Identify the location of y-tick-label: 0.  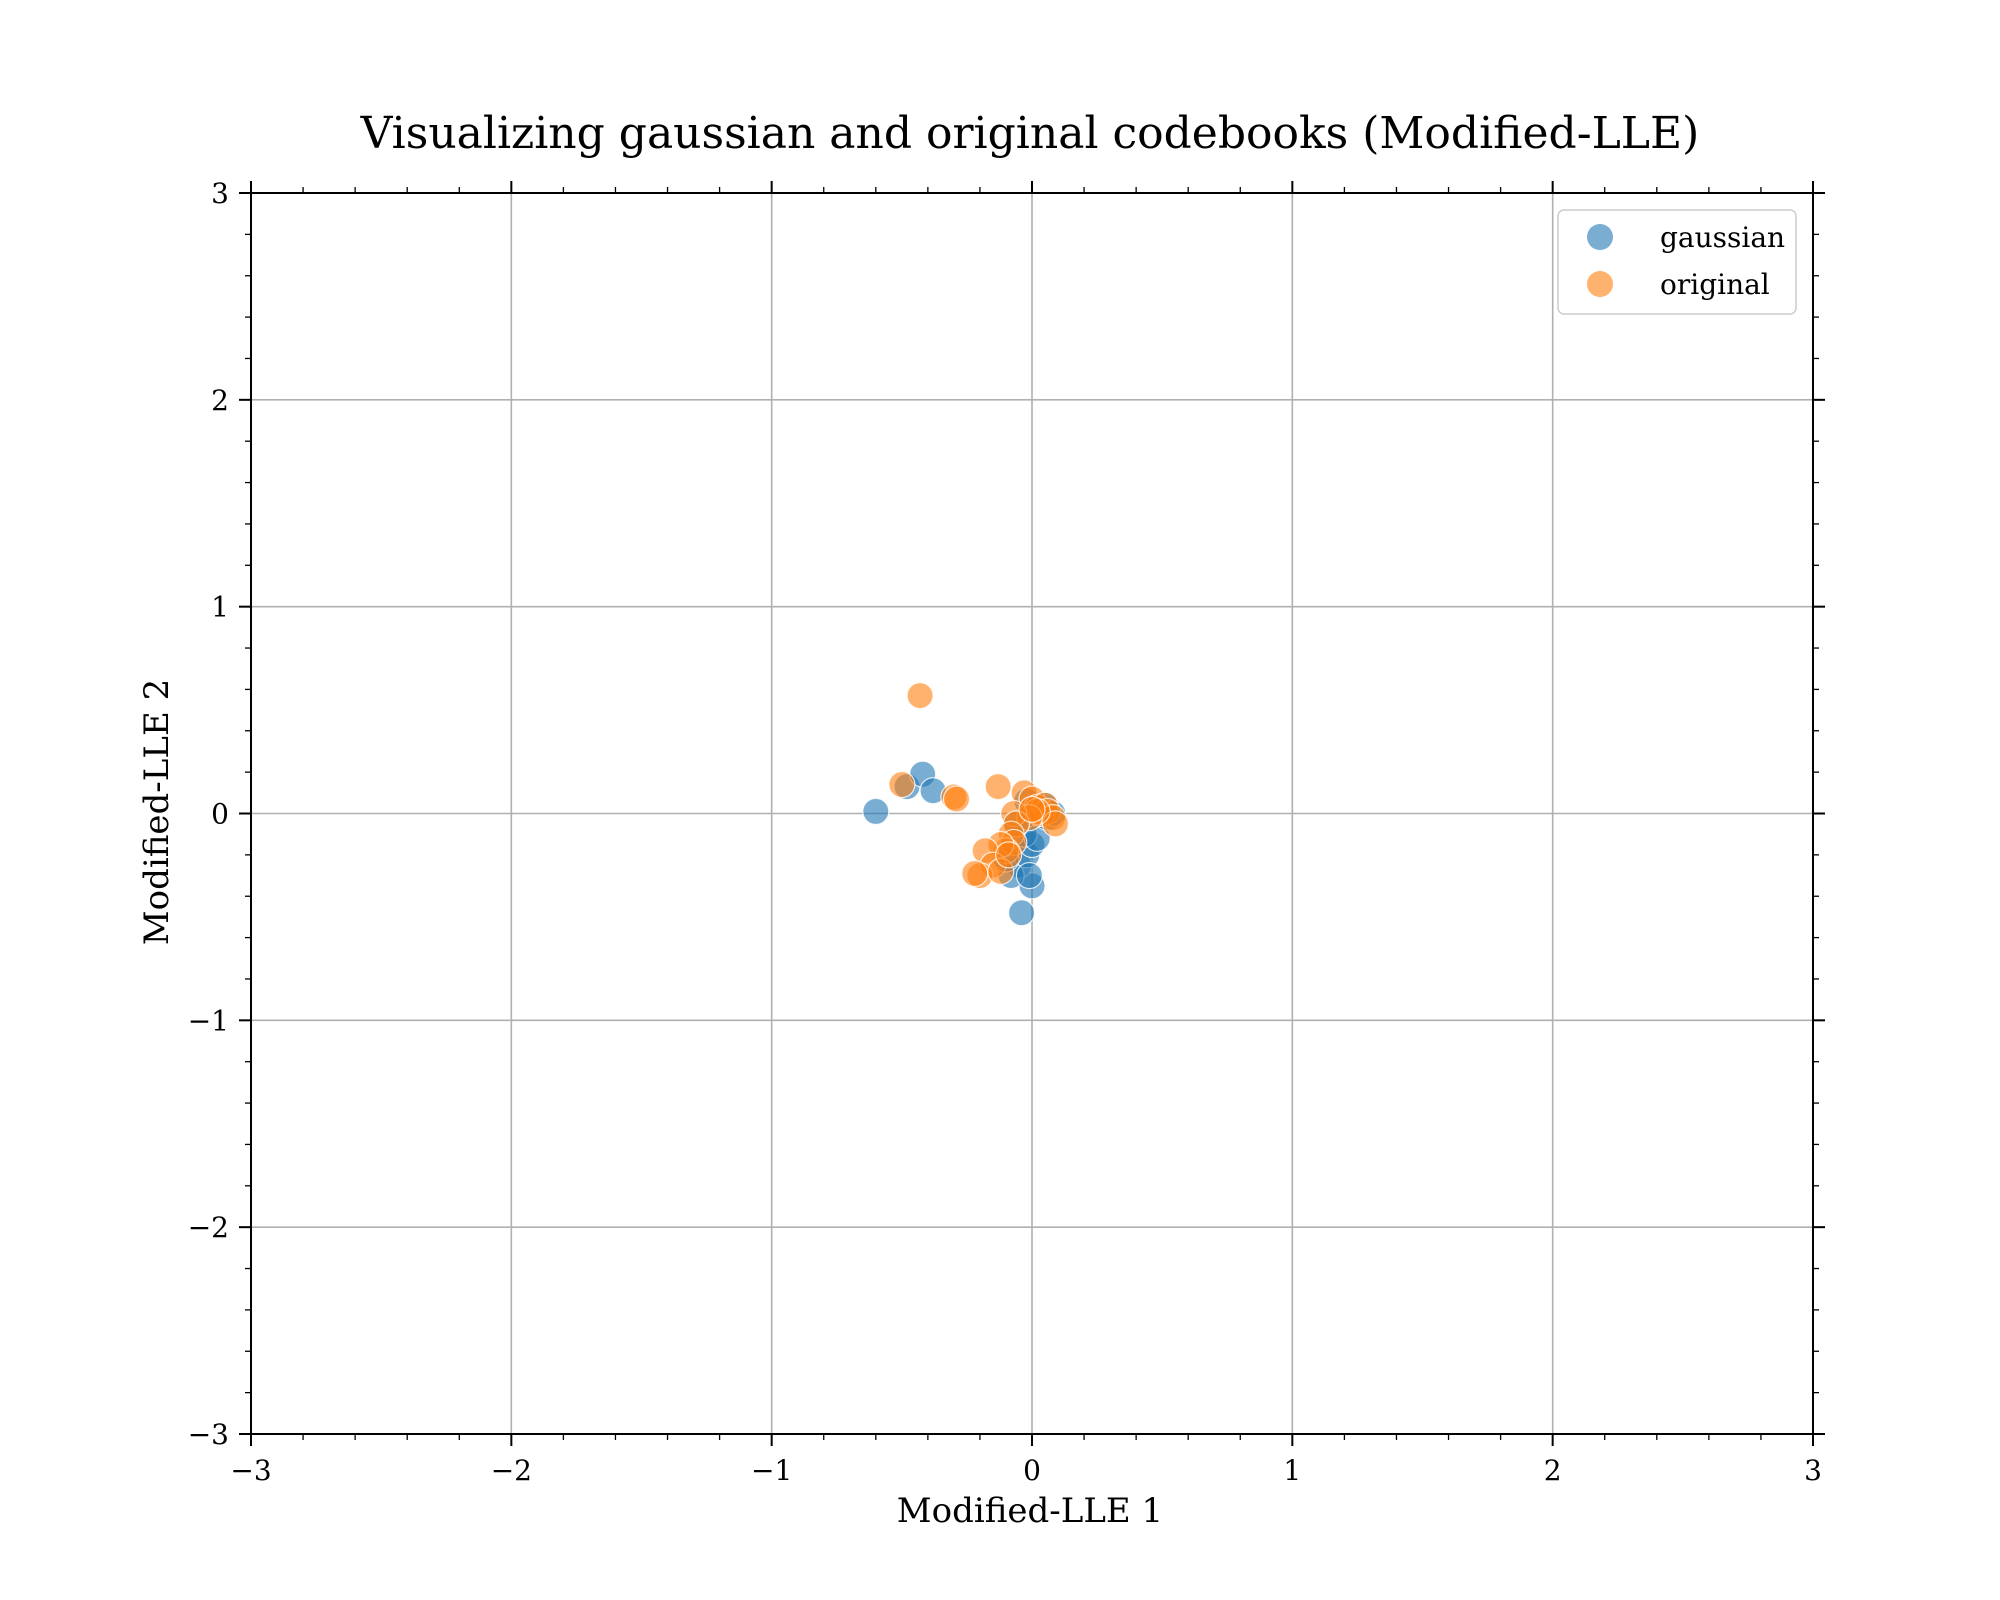
(220, 814).